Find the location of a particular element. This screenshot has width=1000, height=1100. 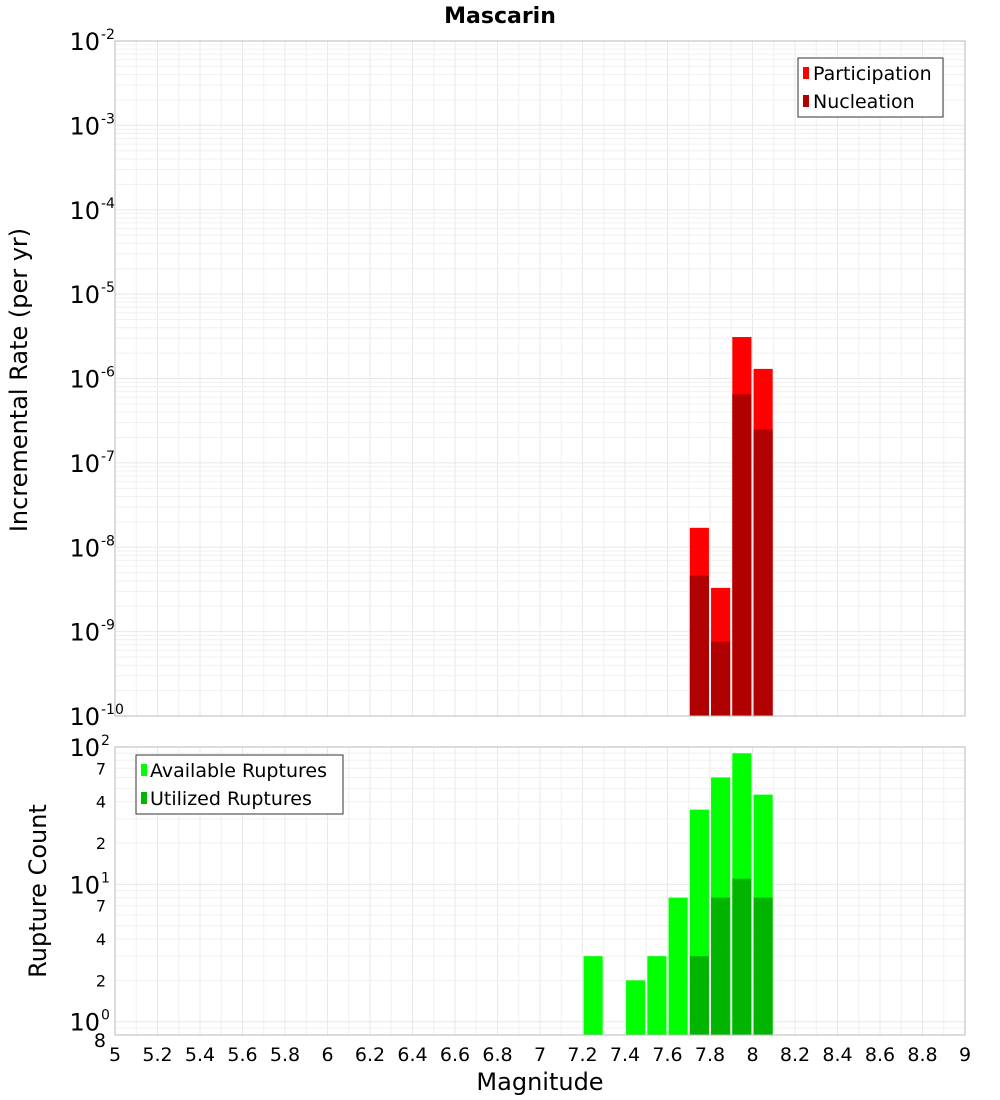

top-y-tick-exponent: -10 is located at coordinates (112, 710).